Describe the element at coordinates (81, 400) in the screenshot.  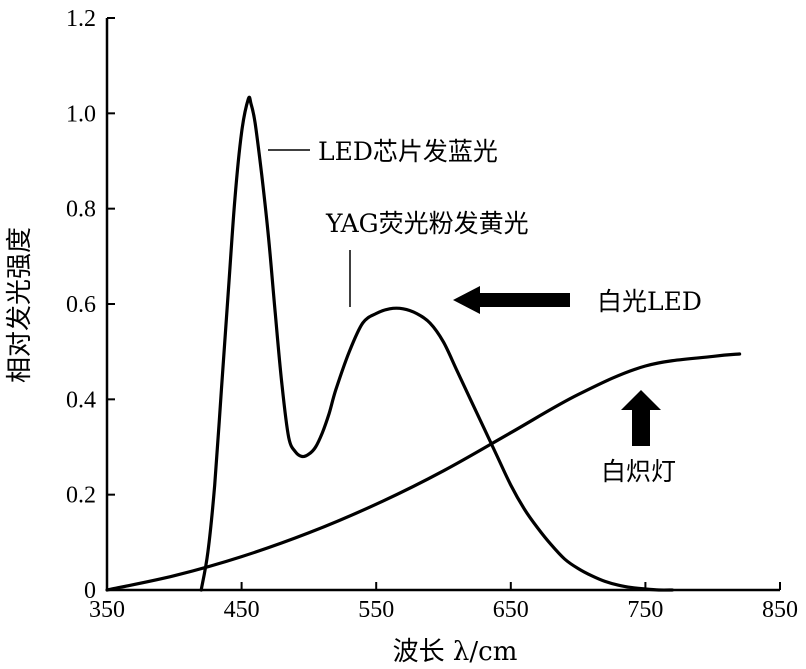
I see `y-tick-label: 0.4` at that location.